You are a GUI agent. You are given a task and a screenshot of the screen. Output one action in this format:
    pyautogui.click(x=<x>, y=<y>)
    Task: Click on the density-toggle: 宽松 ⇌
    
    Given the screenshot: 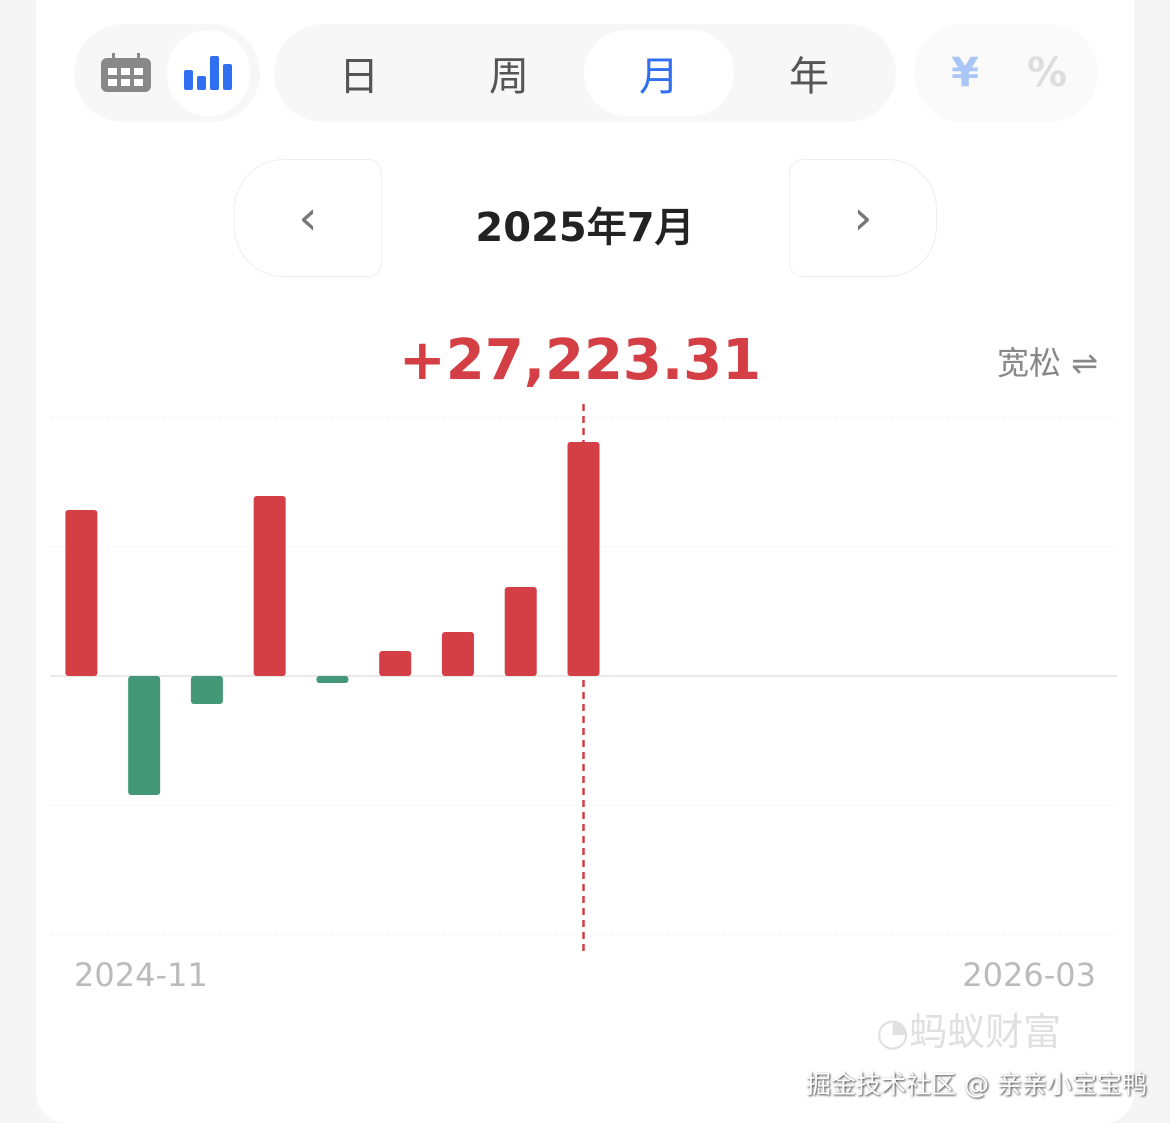 What is the action you would take?
    pyautogui.click(x=1047, y=361)
    